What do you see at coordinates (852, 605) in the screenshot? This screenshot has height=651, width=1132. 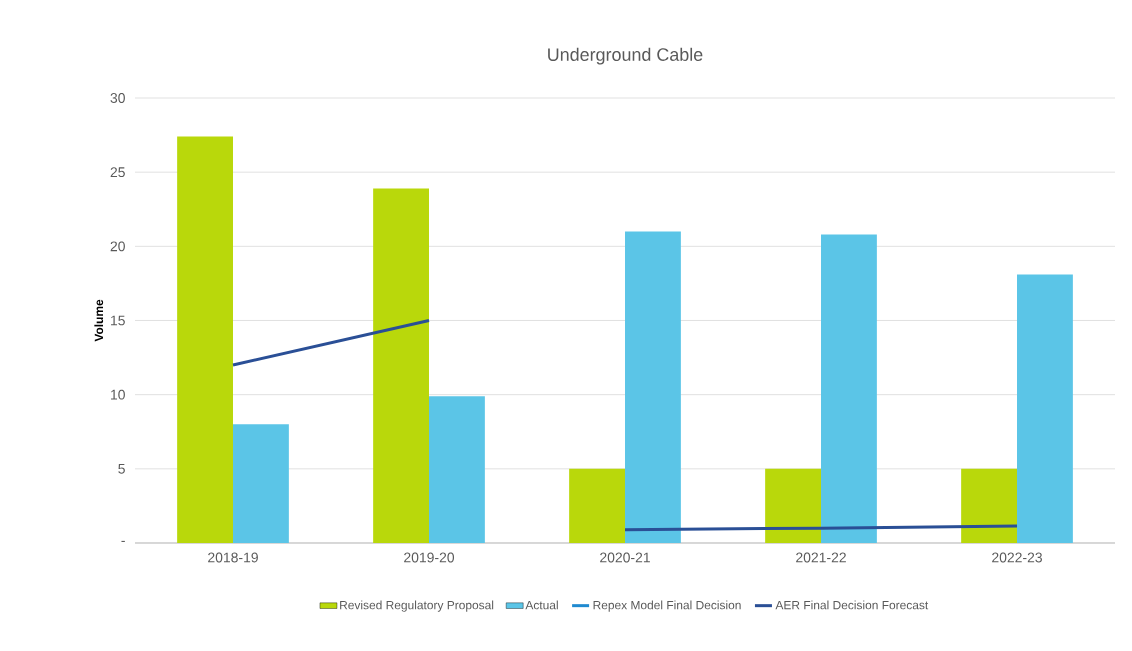 I see `legend-label: AER Final Decision Forecast` at bounding box center [852, 605].